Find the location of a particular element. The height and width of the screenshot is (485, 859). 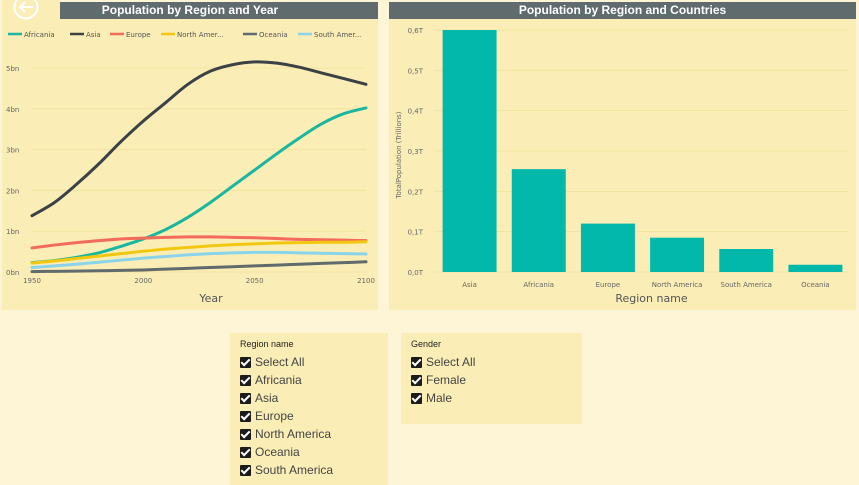

y-axis-title: TotalPopulation (Trillions) is located at coordinates (399, 155).